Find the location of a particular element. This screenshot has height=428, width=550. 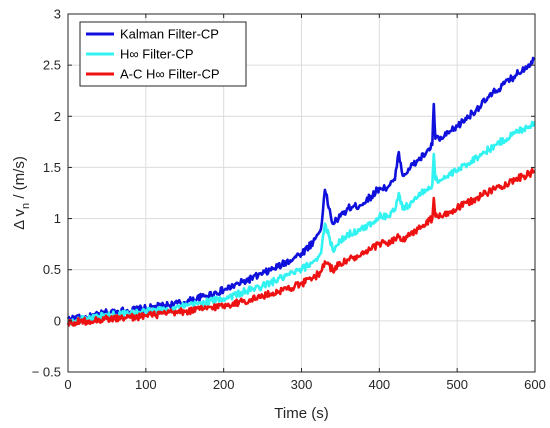

y-axis-title-suffix: / (m/s) is located at coordinates (19, 179).